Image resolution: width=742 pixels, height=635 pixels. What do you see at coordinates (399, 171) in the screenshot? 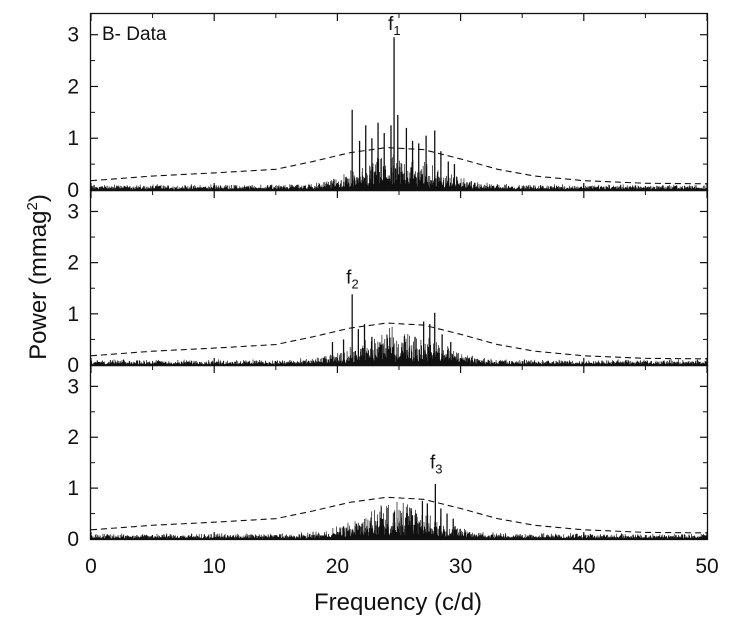
I see `panel-1-spectrum` at bounding box center [399, 171].